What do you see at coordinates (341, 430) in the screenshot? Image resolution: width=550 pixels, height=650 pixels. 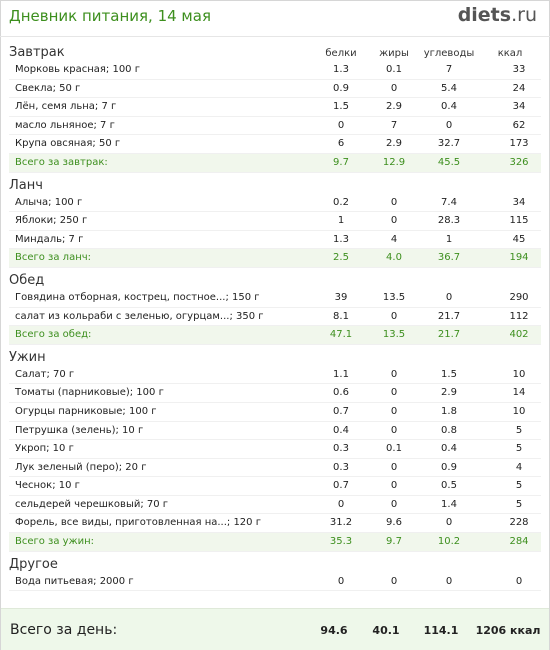 I see `food-protein: 0.4` at bounding box center [341, 430].